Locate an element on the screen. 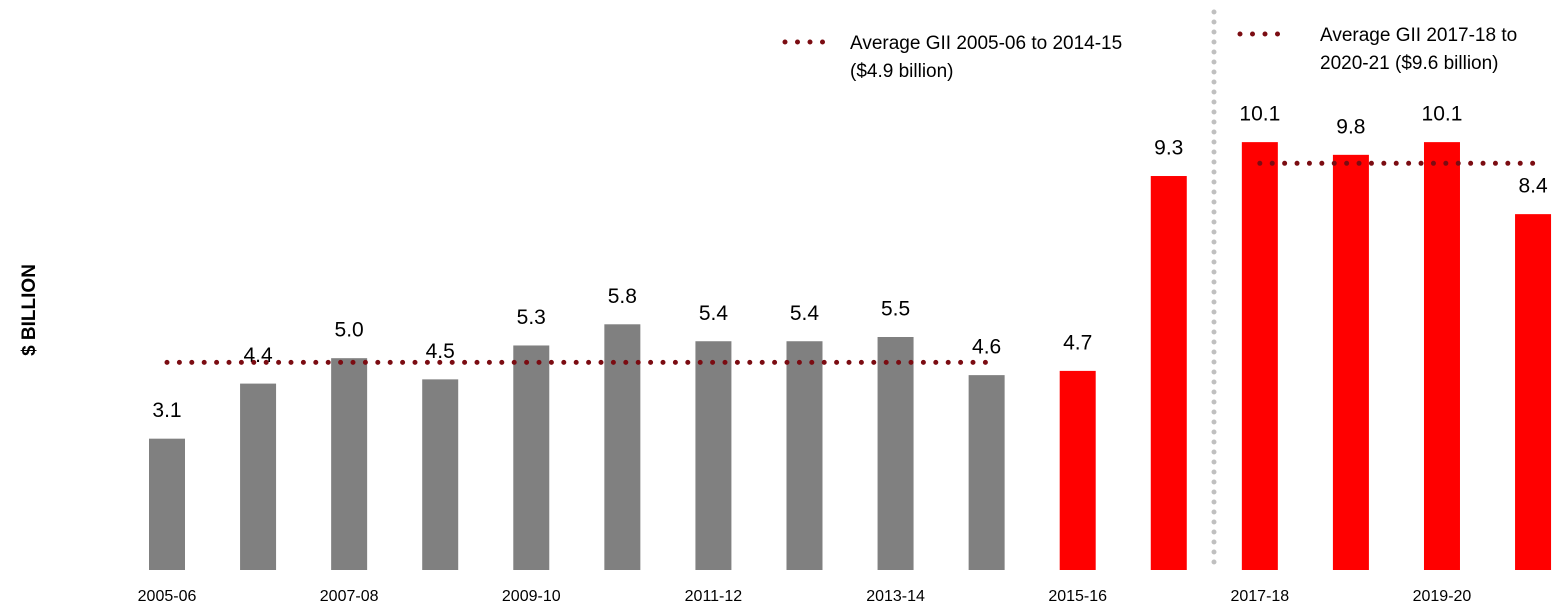  legend-label: Average GII 2005-06 to 2014-15 is located at coordinates (986, 43).